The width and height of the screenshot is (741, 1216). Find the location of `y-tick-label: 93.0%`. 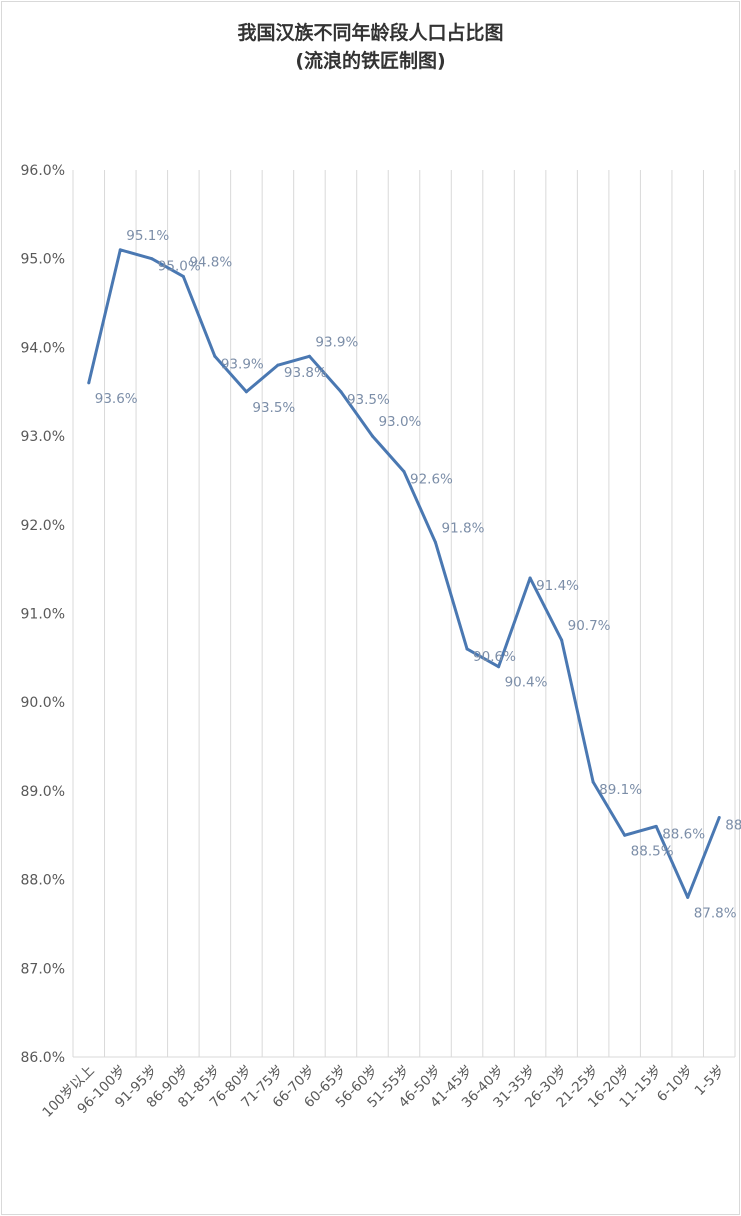

y-tick-label: 93.0% is located at coordinates (43, 437).